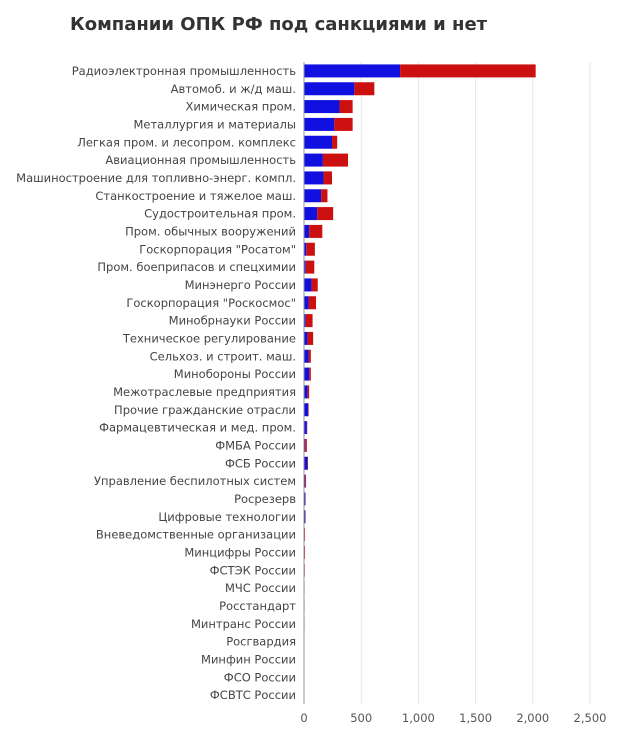 Image resolution: width=620 pixels, height=740 pixels. What do you see at coordinates (303, 718) in the screenshot?
I see `x-tick-label: 0` at bounding box center [303, 718].